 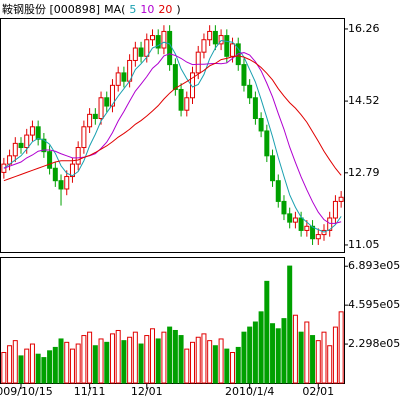 What do you see at coordinates (90, 391) in the screenshot?
I see `x-tick-label: 11/11` at bounding box center [90, 391].